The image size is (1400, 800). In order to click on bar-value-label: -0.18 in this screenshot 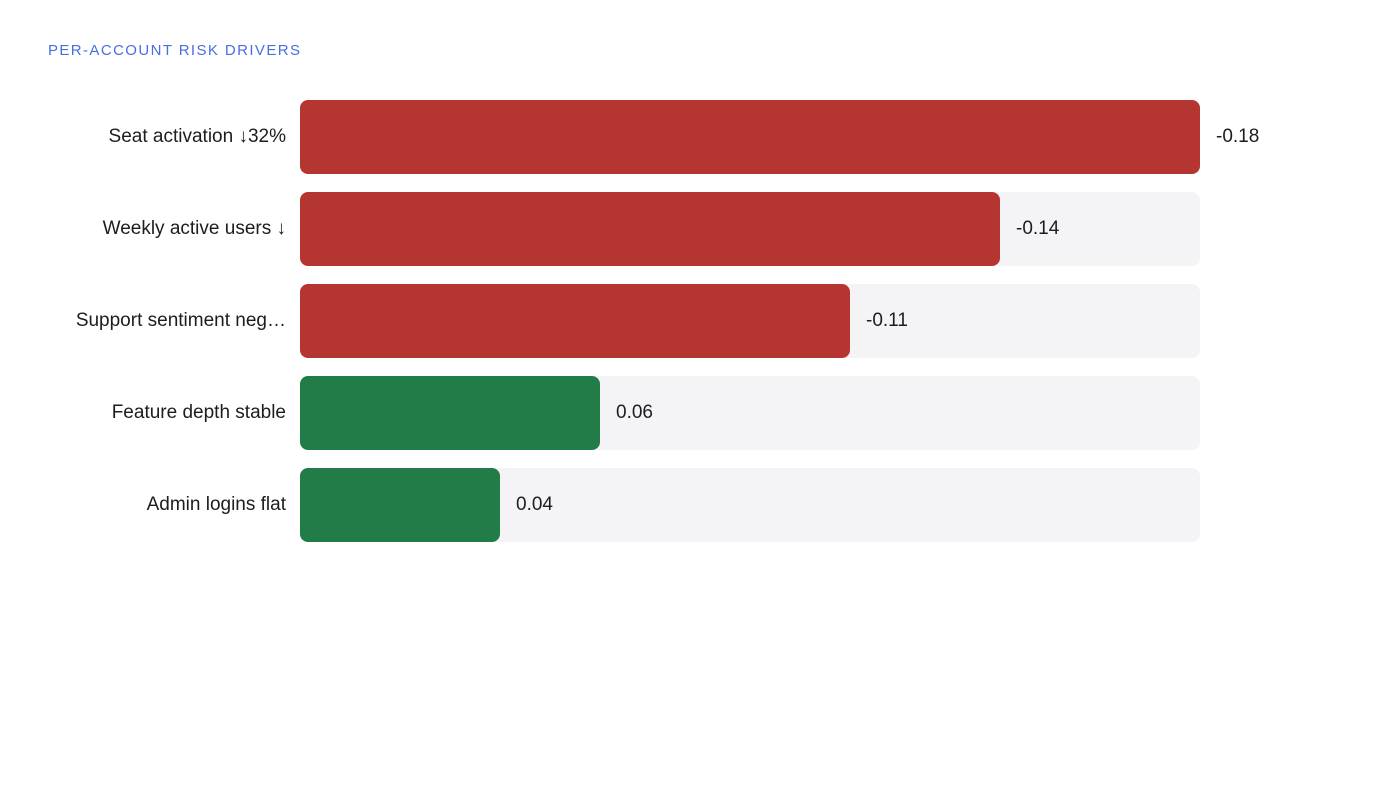, I will do `click(1238, 136)`.